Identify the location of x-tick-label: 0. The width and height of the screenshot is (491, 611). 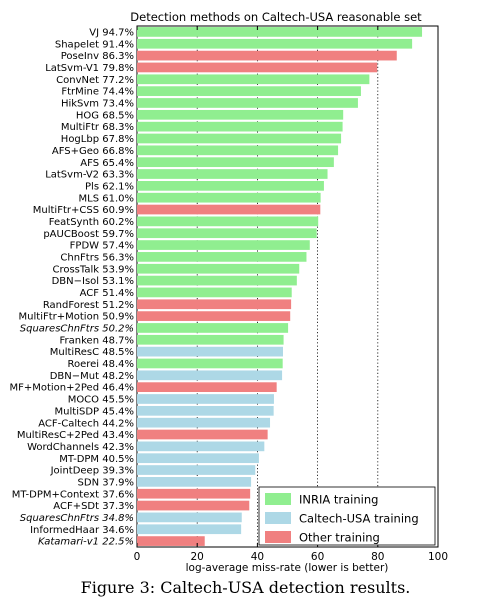
(137, 557).